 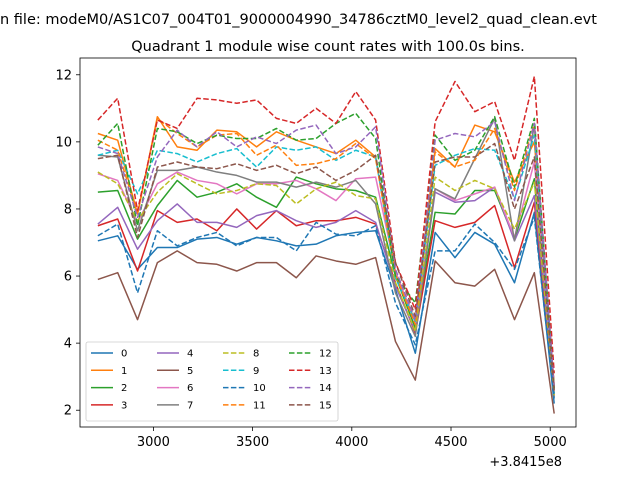 What do you see at coordinates (450, 442) in the screenshot?
I see `x-tick-label: 4500` at bounding box center [450, 442].